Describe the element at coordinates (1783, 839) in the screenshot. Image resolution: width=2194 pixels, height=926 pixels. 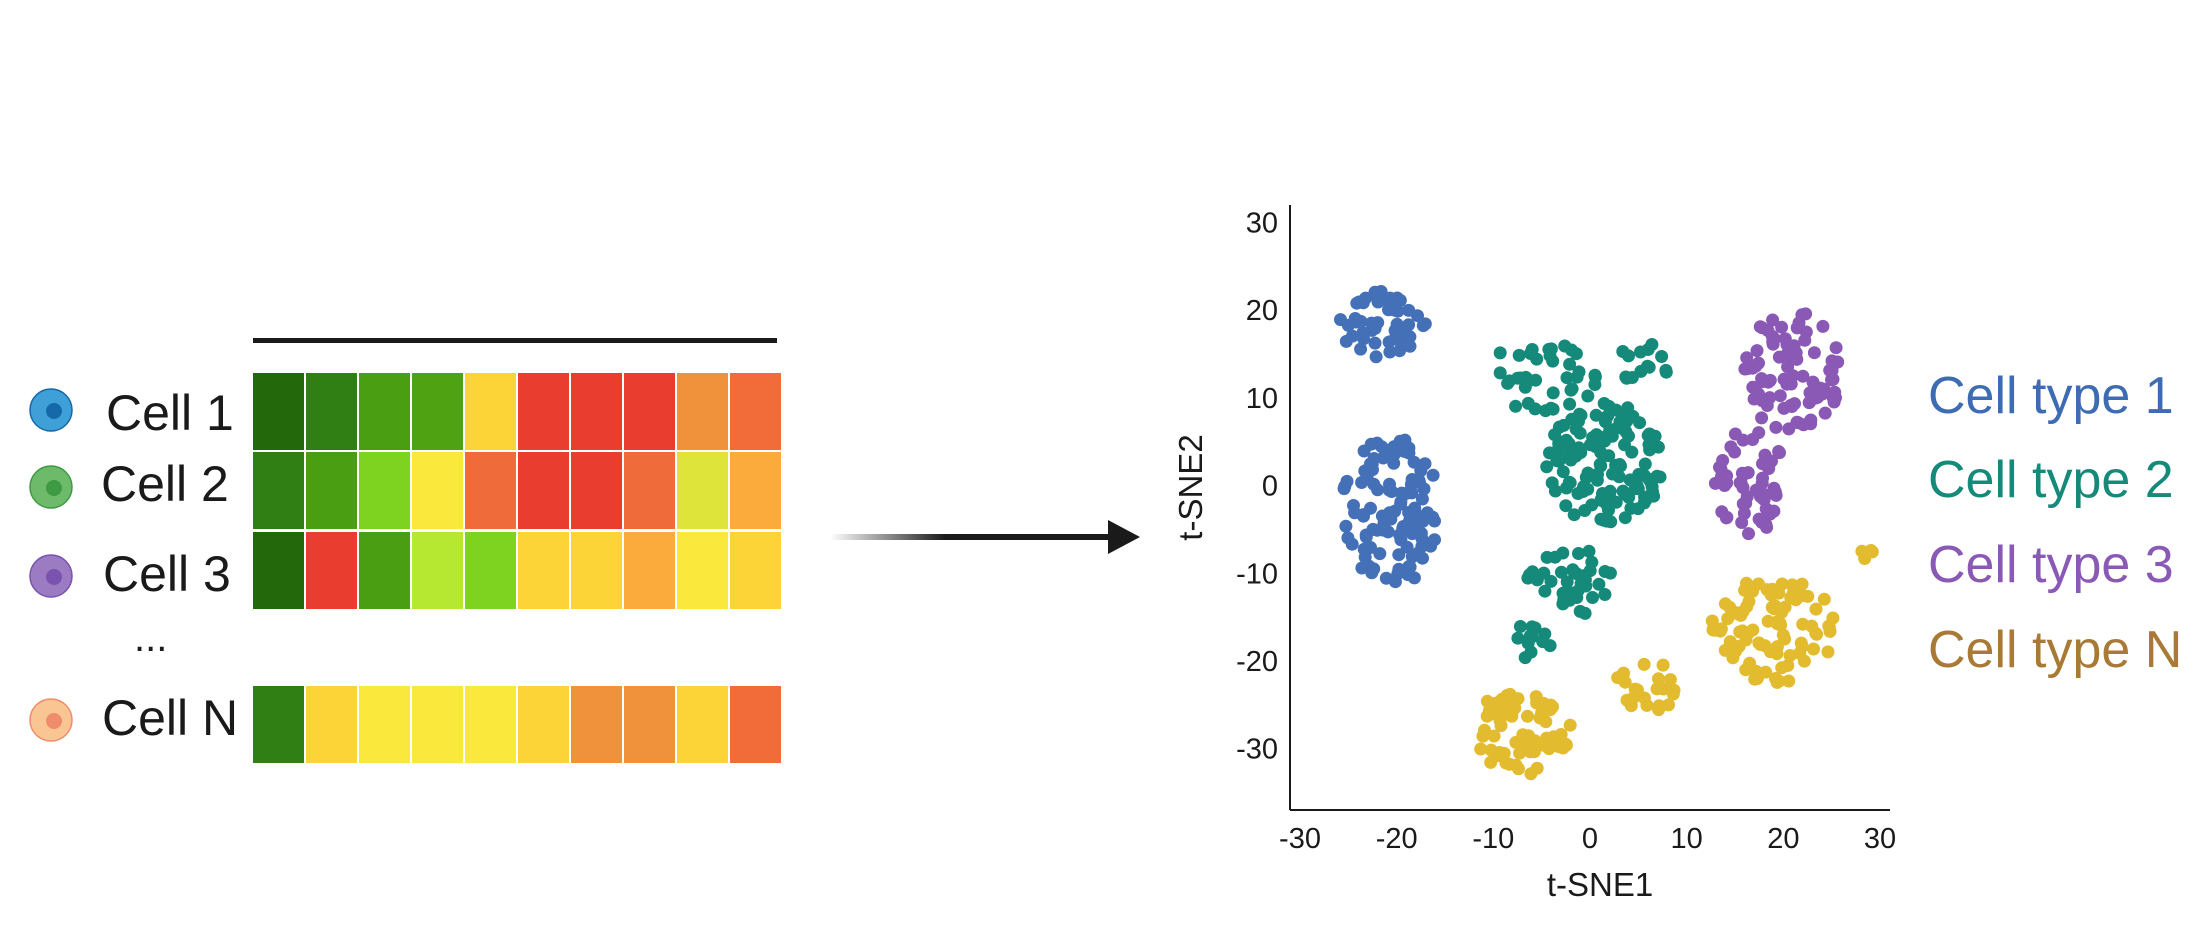
I see `x-tick-label: 20` at that location.